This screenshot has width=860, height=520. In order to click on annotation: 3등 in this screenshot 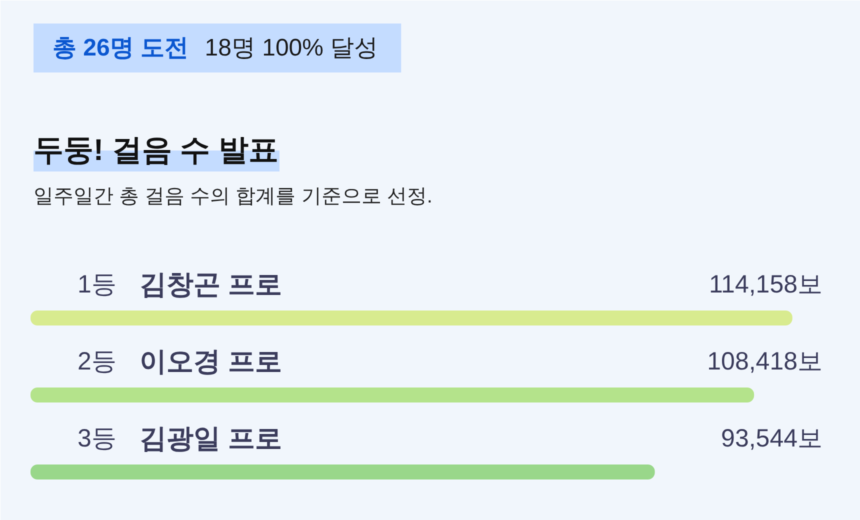, I will do `click(97, 438)`.